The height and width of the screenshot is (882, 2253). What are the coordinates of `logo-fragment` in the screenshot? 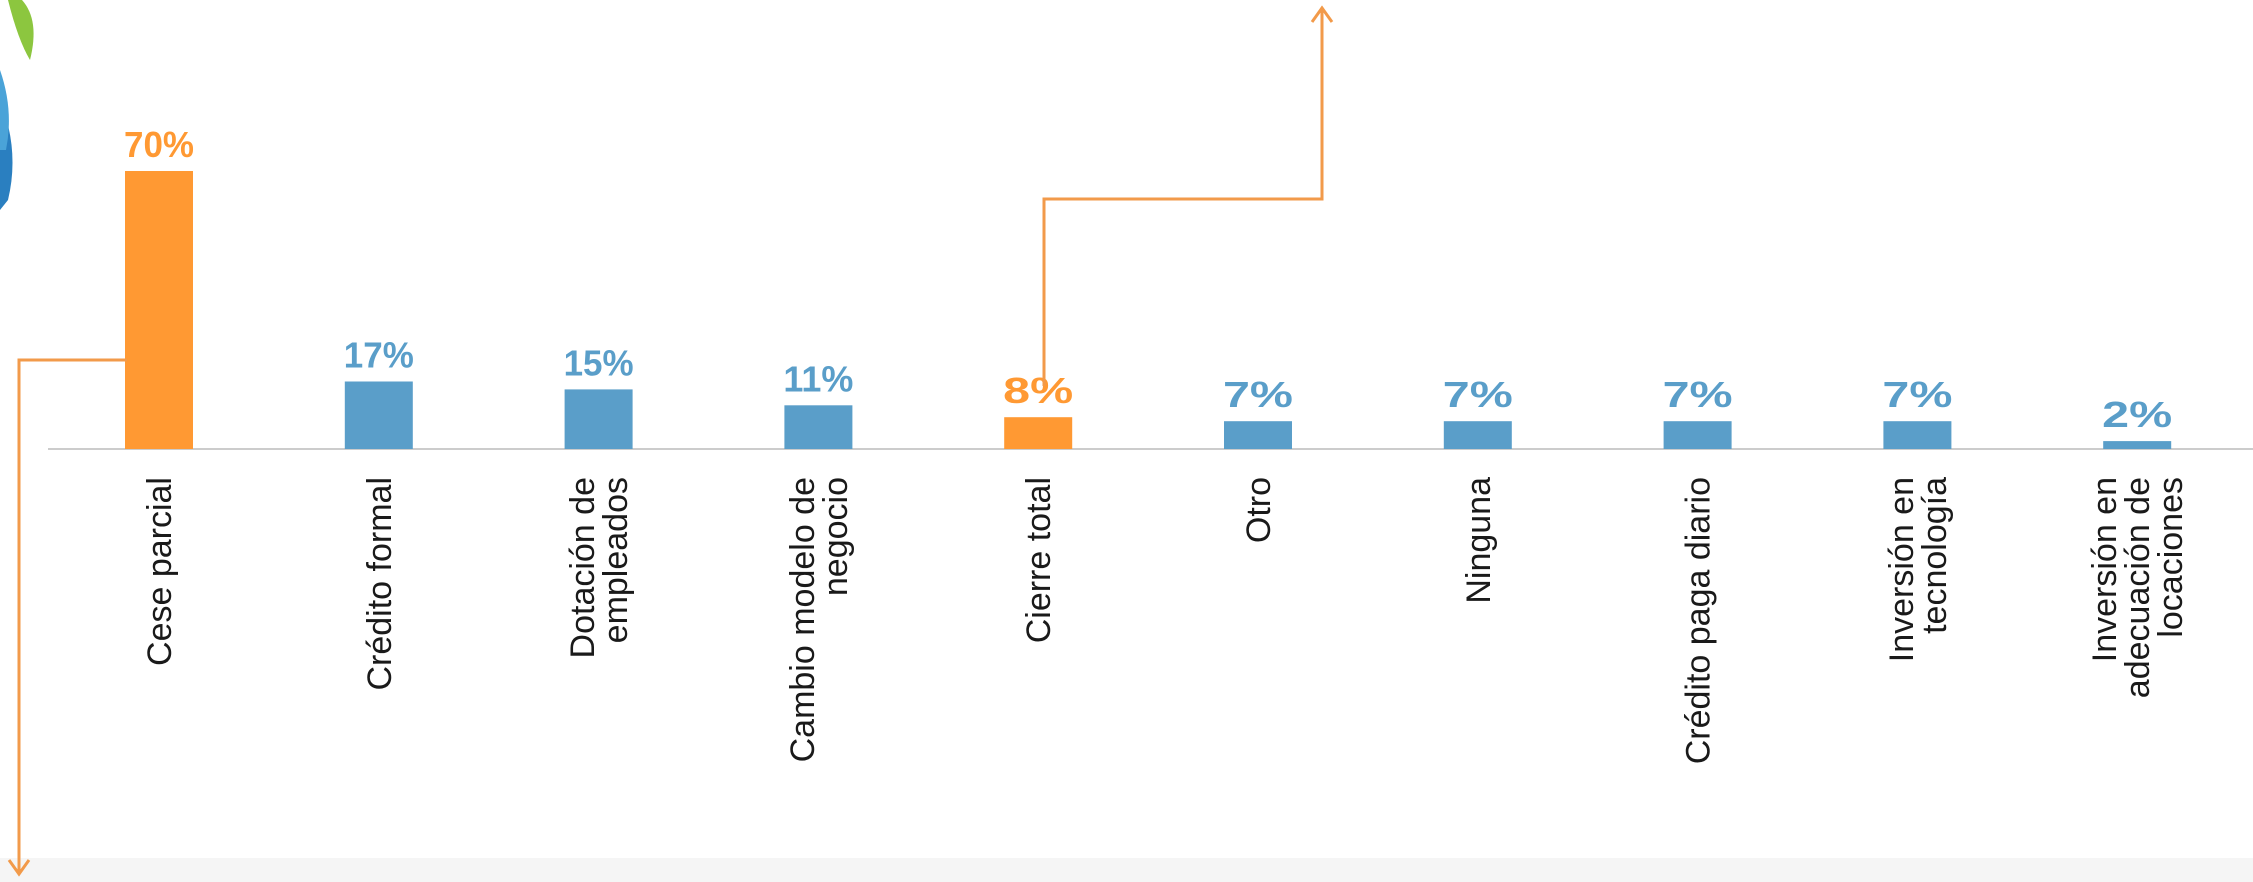 It's located at (17, 105).